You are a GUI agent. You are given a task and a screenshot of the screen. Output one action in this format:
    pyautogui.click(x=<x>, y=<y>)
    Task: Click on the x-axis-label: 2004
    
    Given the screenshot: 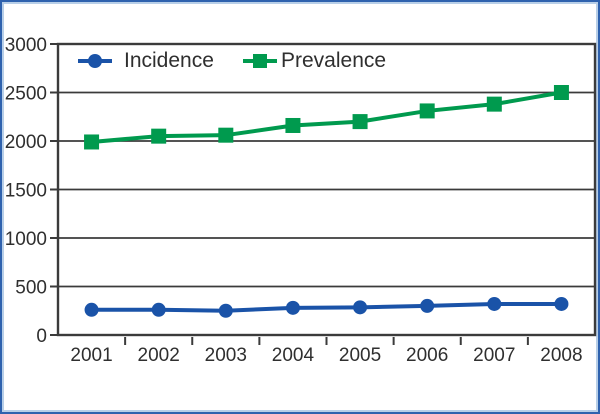 What is the action you would take?
    pyautogui.click(x=293, y=355)
    